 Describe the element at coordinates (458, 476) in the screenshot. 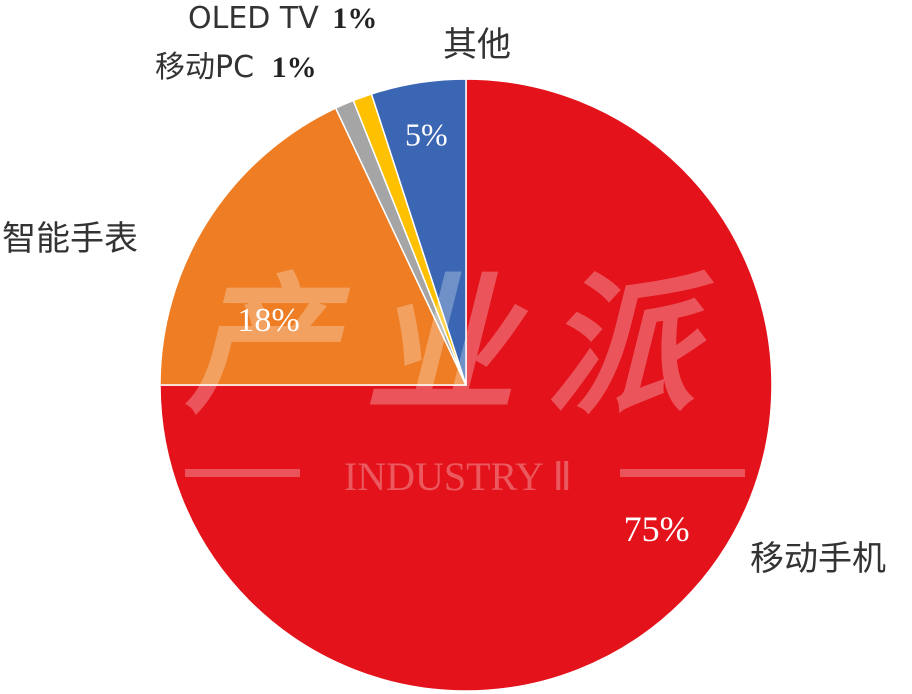

I see `watermark-text: INDUSTRY Ⅱ` at that location.